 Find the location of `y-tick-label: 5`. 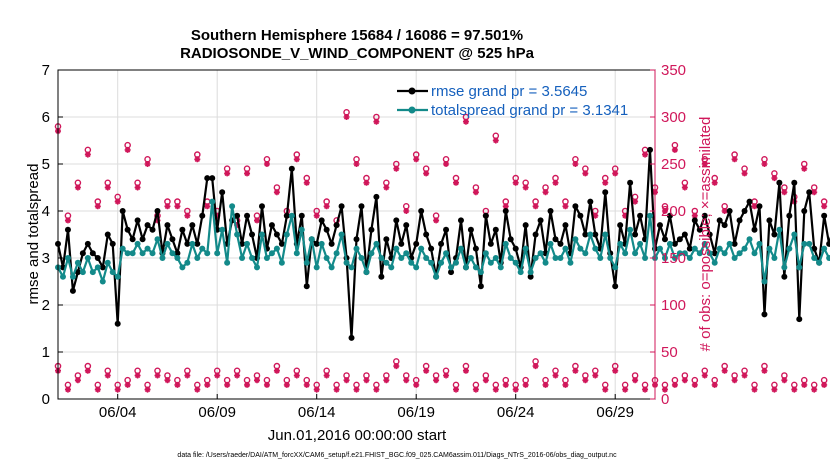

y-tick-label: 5 is located at coordinates (46, 164).